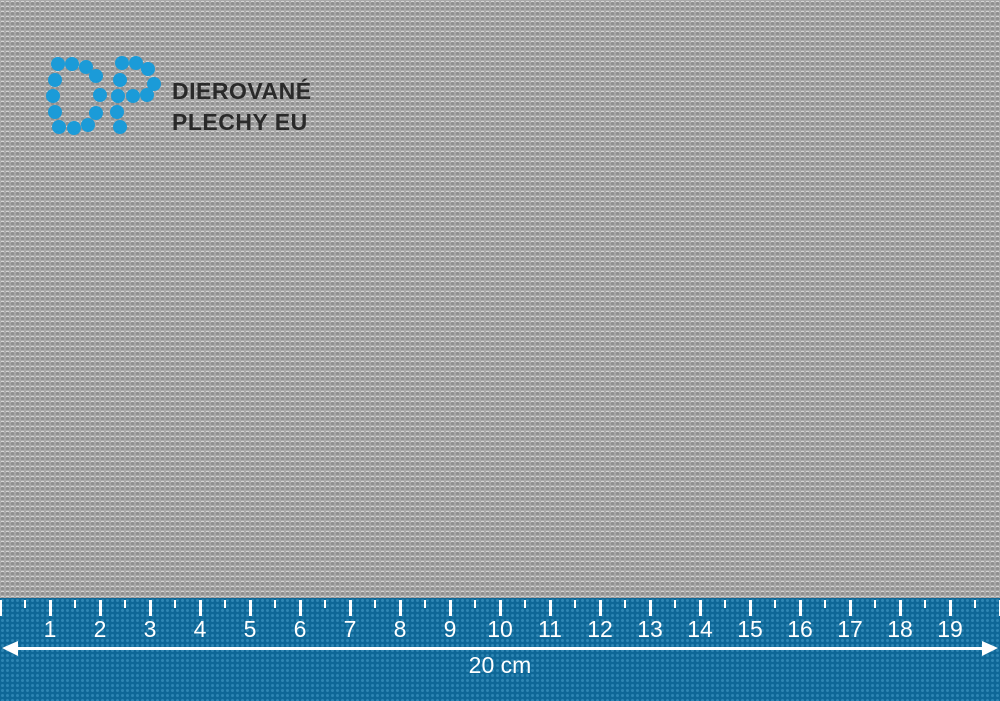 This screenshot has width=1000, height=701. I want to click on brand-name-line2: PLECHY EU, so click(240, 122).